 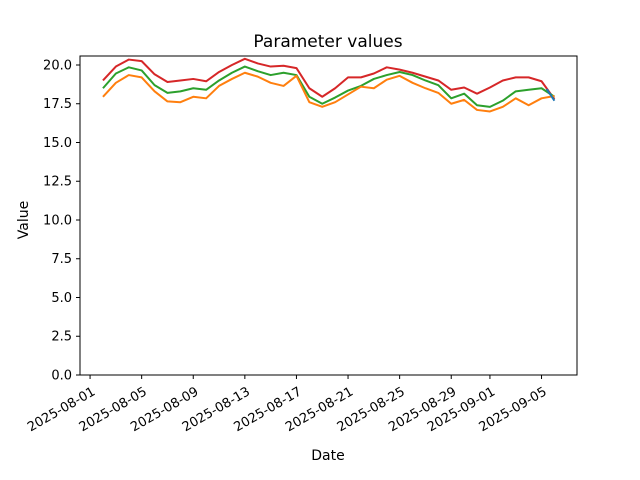 What do you see at coordinates (57, 182) in the screenshot?
I see `y-tick-label: 12.5` at bounding box center [57, 182].